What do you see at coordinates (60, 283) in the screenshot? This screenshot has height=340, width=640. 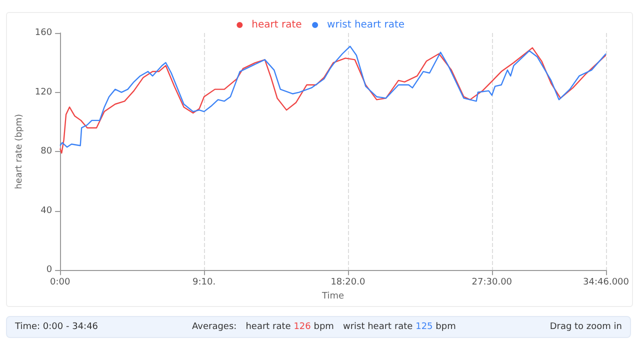 I see `x-tick-label: 0:00` at bounding box center [60, 283].